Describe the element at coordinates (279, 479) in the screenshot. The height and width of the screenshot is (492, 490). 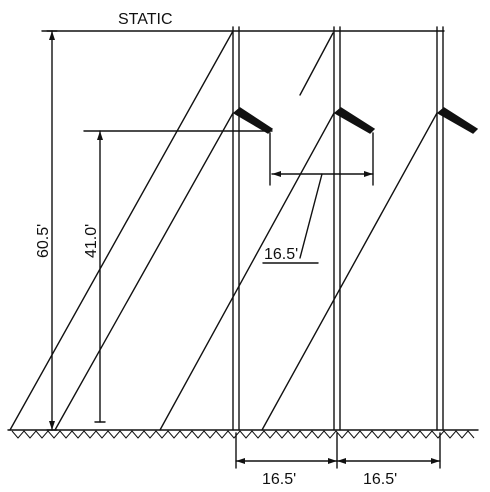
I see `bottom-spacing-left-label: 16.5'` at that location.